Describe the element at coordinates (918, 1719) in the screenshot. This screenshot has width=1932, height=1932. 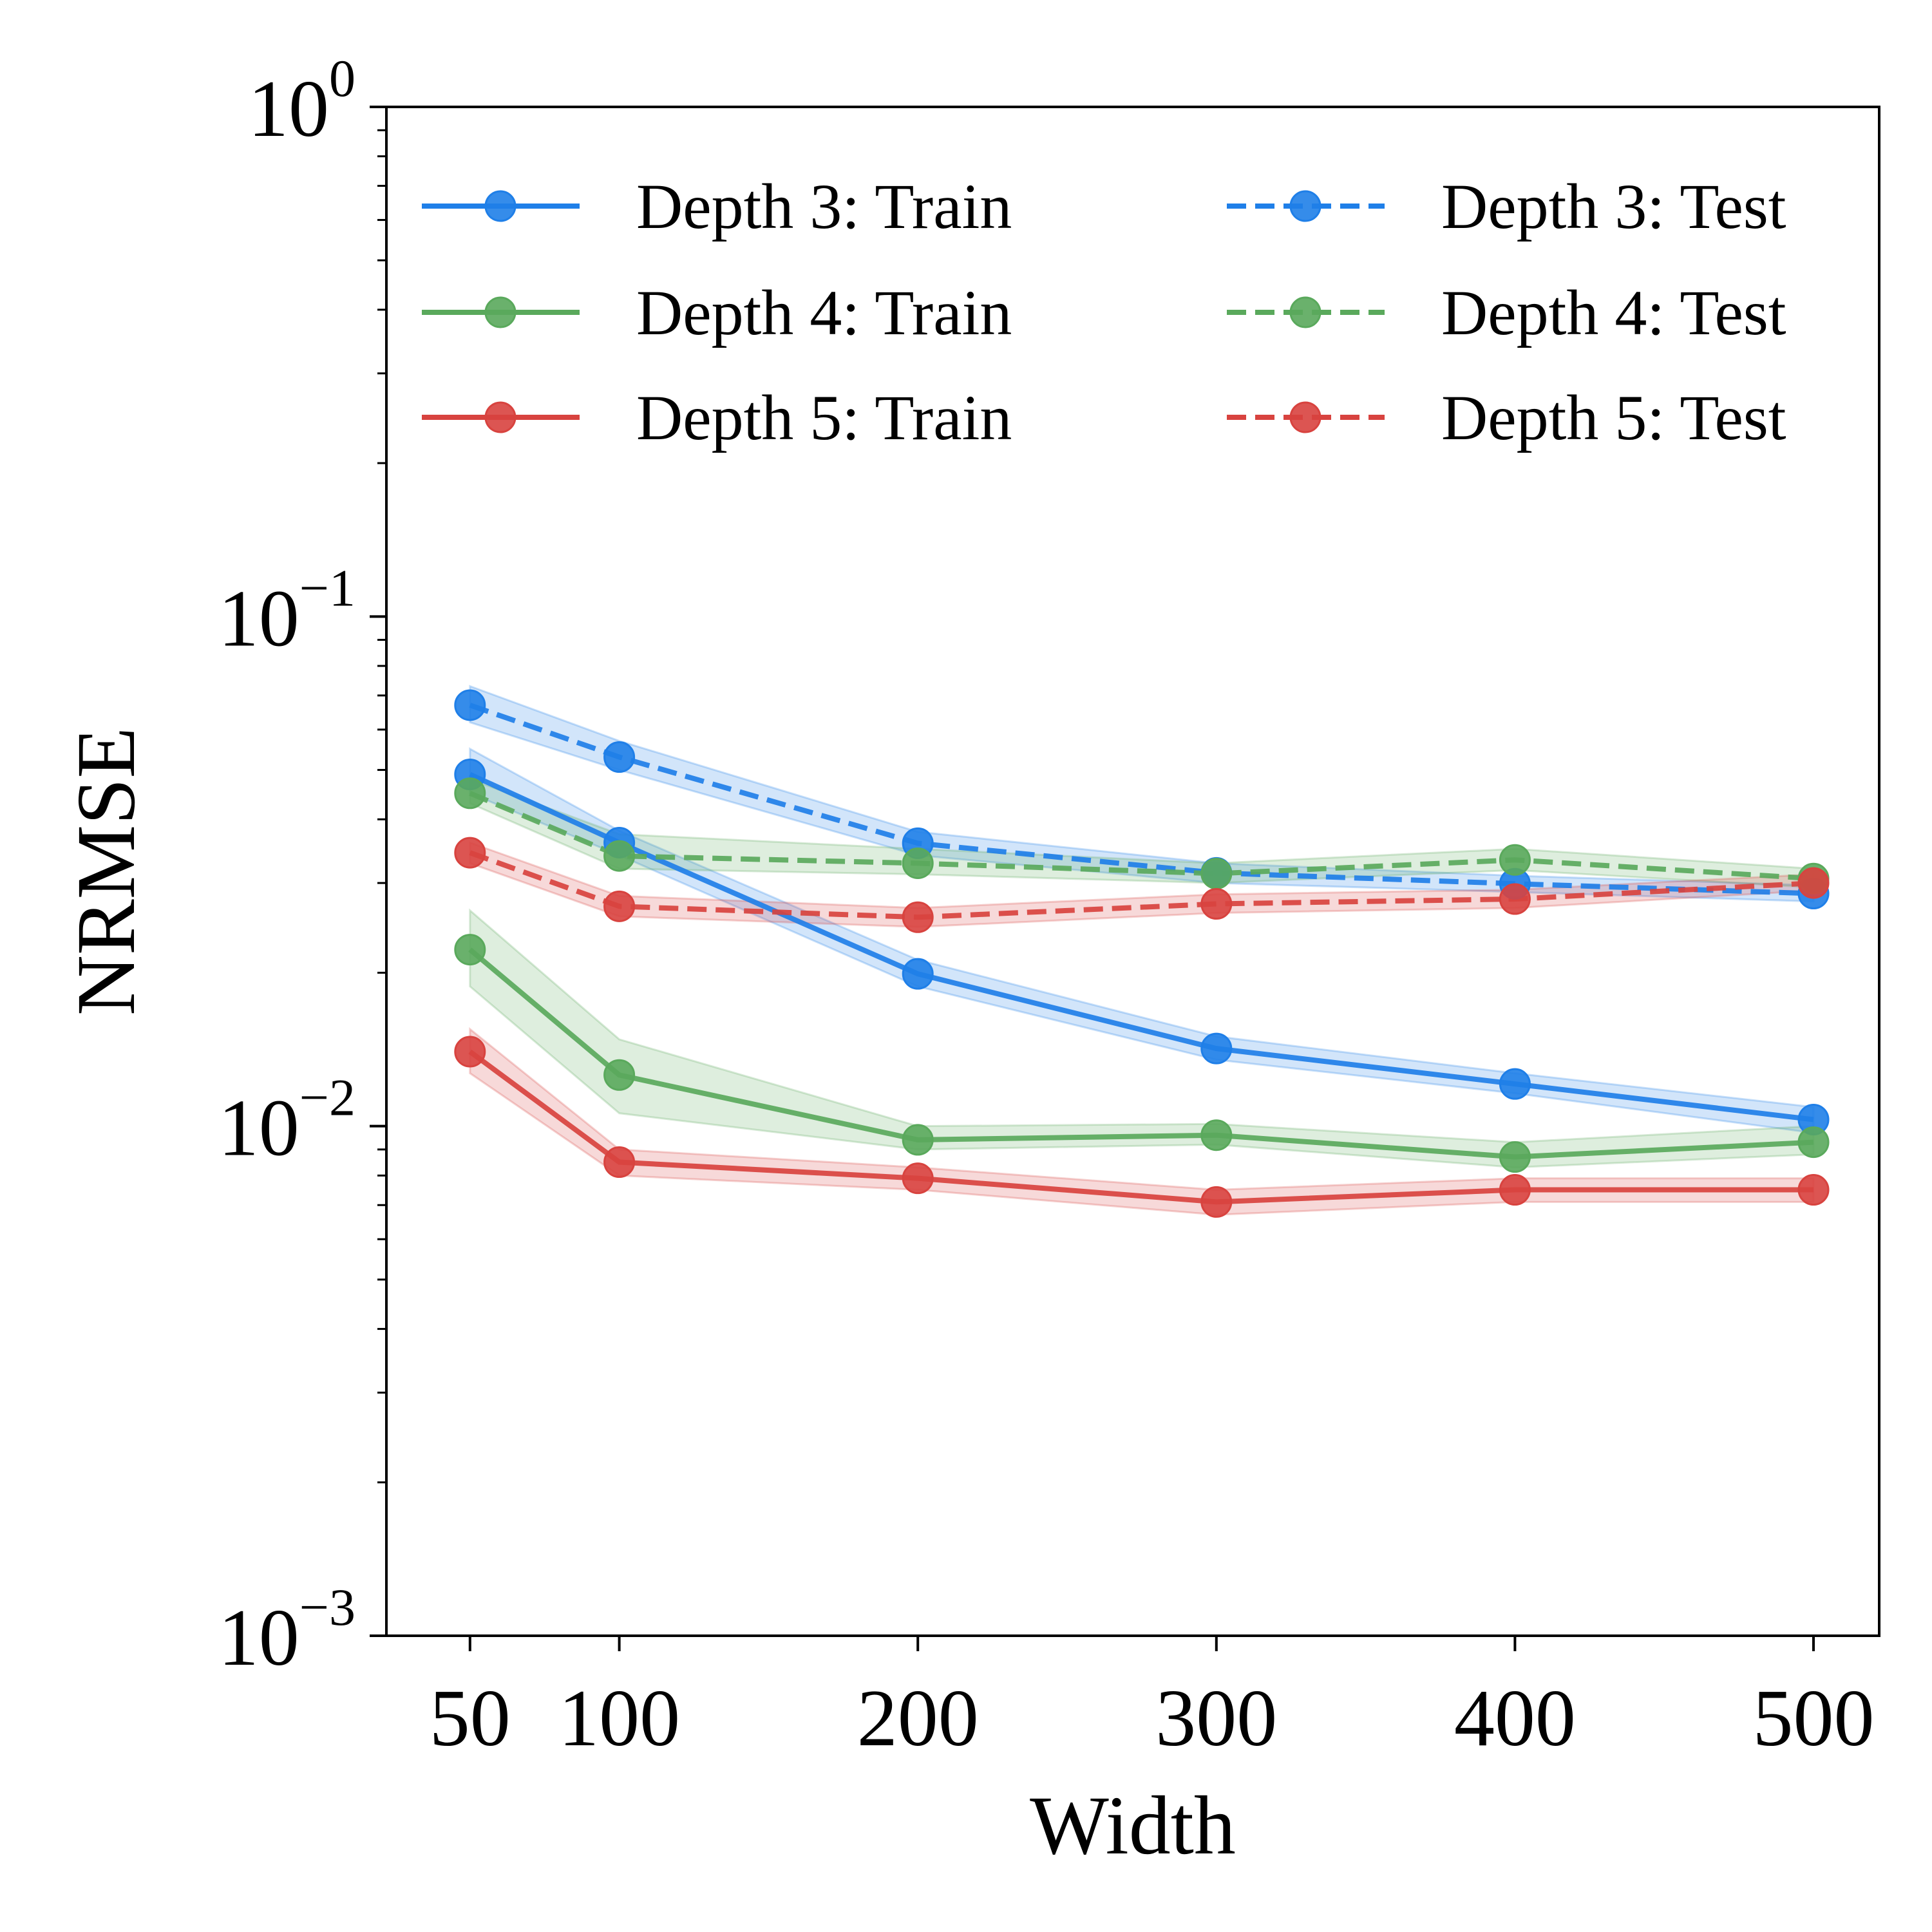
I see `x-tick-label: 200` at that location.